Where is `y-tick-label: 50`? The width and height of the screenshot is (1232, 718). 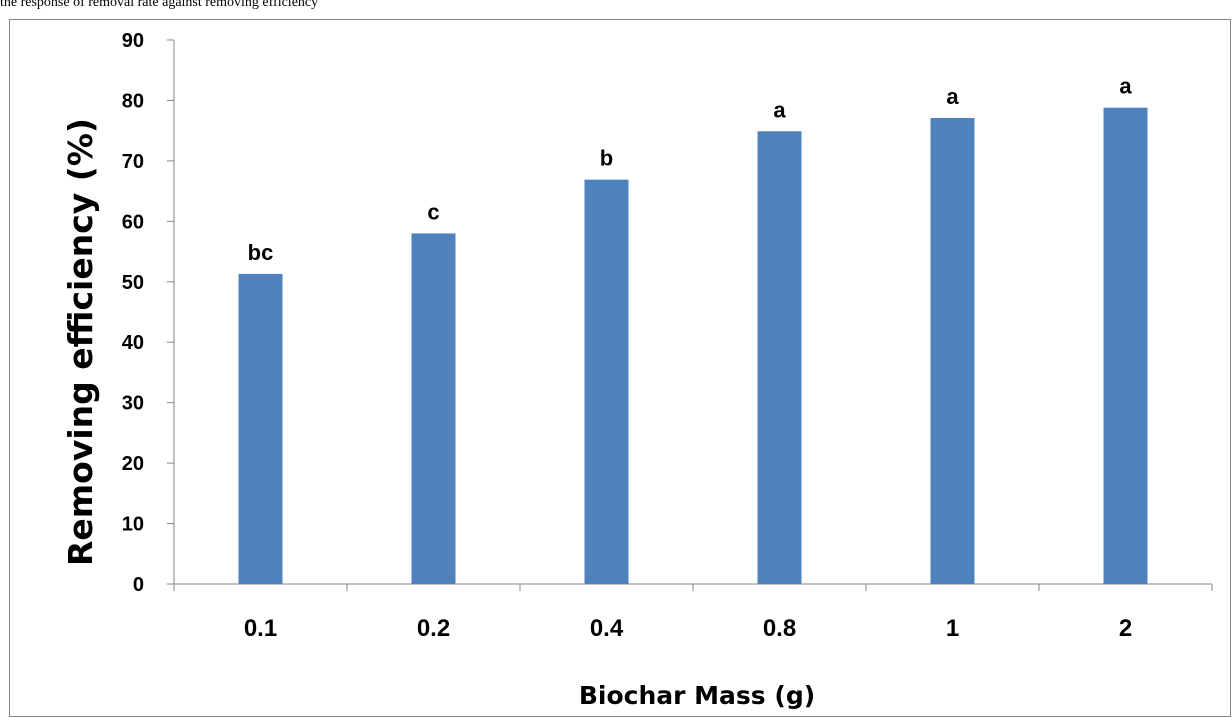
y-tick-label: 50 is located at coordinates (133, 283).